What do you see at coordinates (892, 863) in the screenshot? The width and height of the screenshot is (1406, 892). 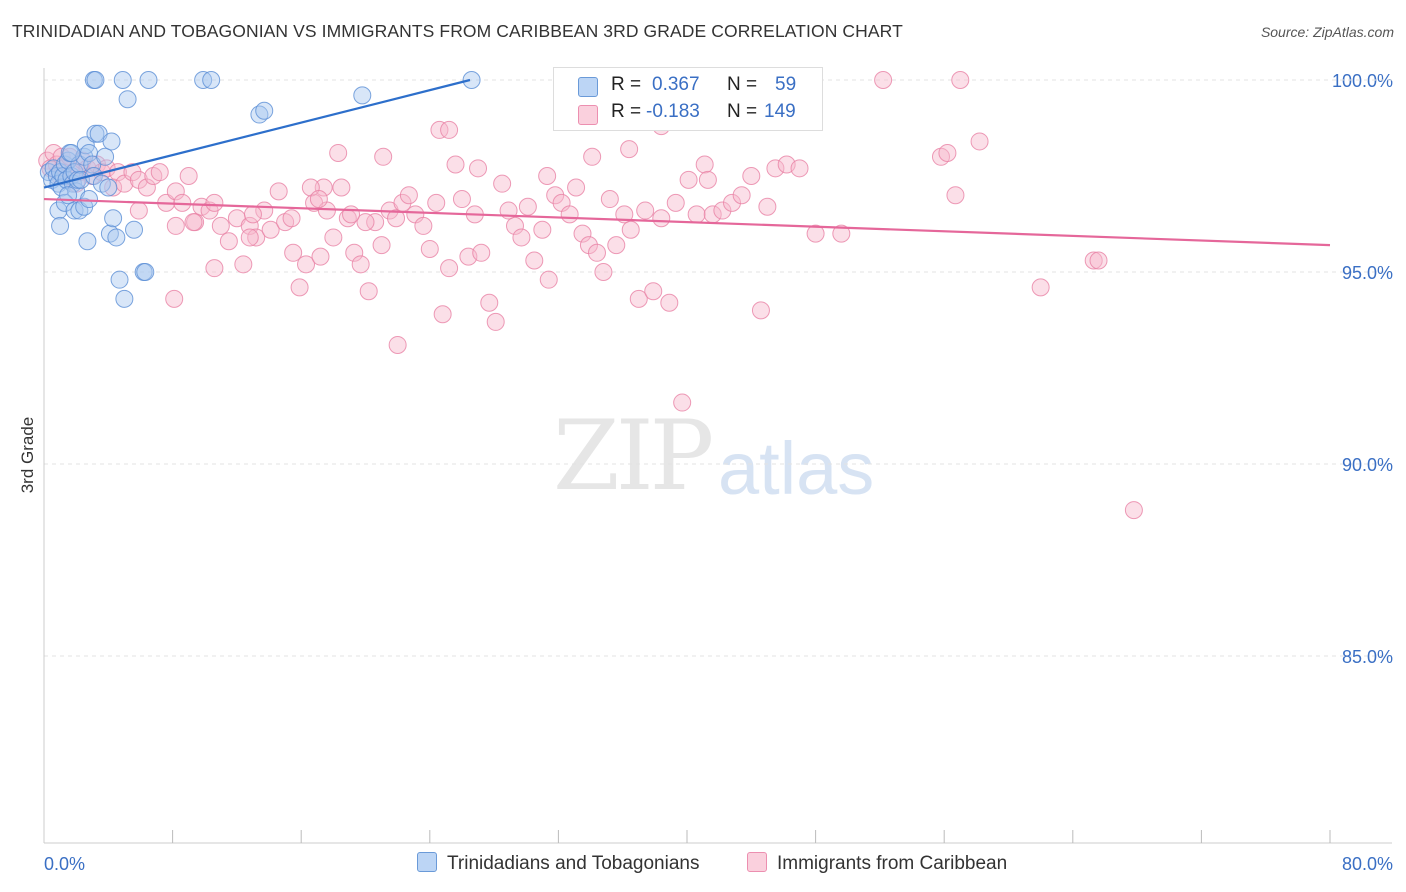 I see `bottom-legend-label-series2: Immigrants from Caribbean` at bounding box center [892, 863].